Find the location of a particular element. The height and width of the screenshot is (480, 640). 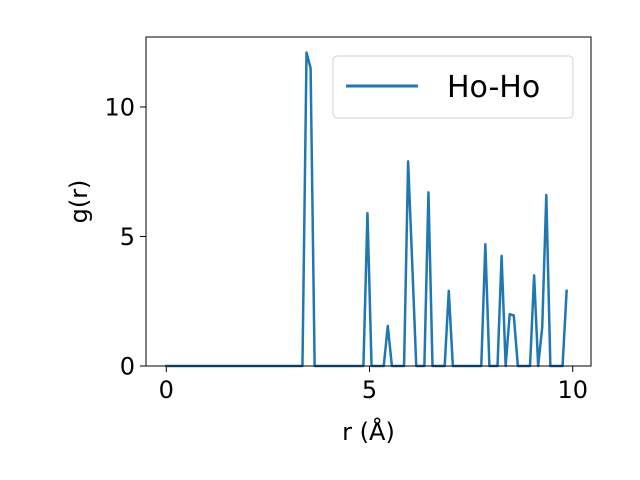

x-axis-label: r (Å) is located at coordinates (368, 431).